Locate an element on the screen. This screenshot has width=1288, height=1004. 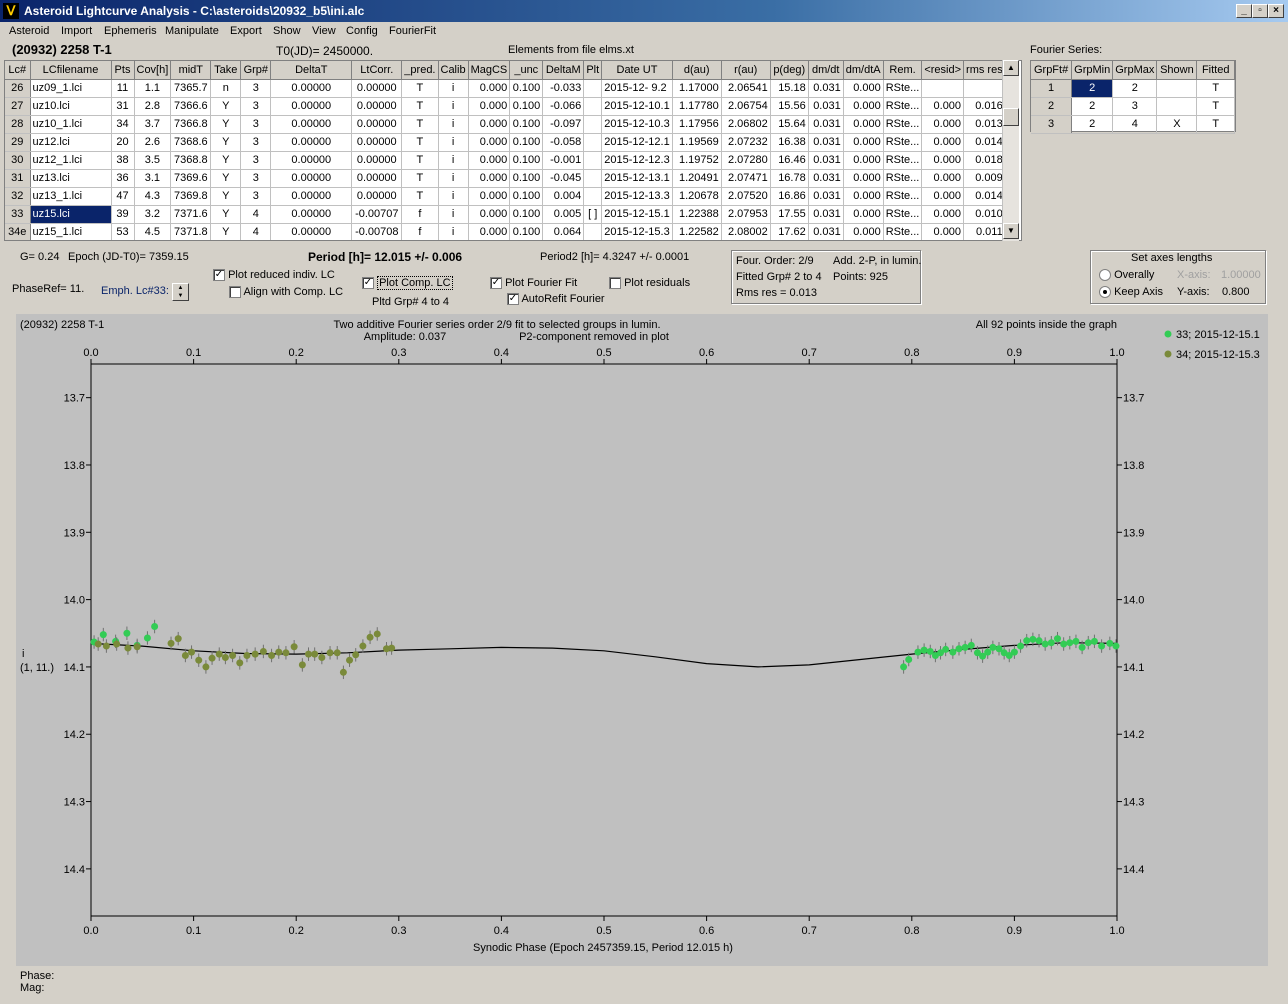
table-cell: 0.009 is located at coordinates (984, 178).